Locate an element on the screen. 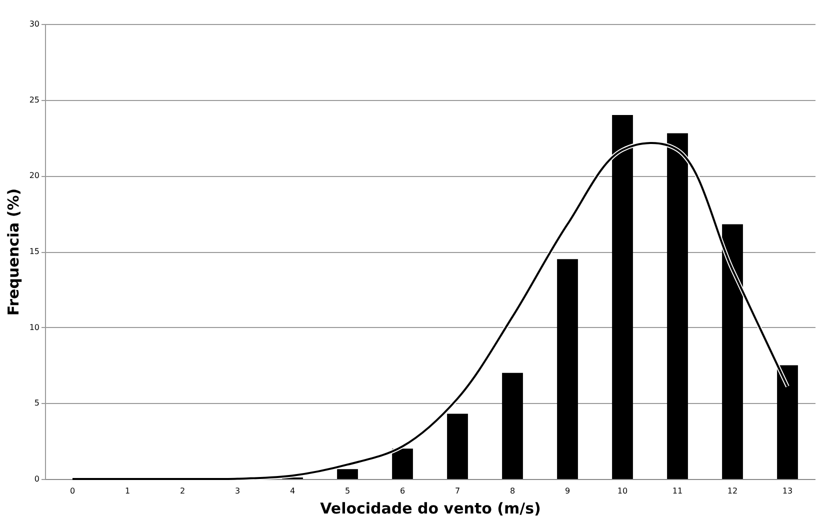 This screenshot has height=527, width=840. y-axis-title: Frequencia (%) is located at coordinates (13, 252).